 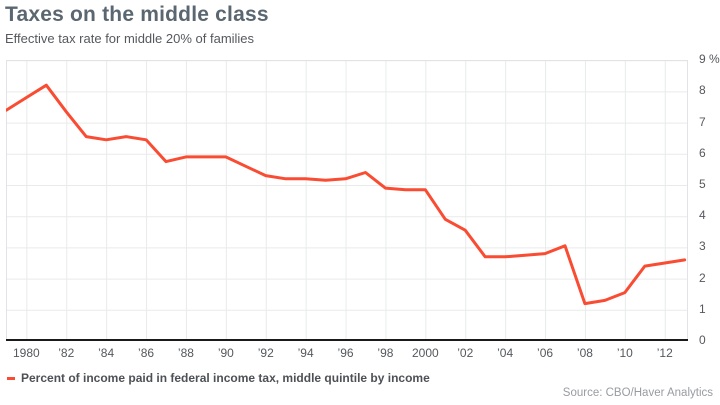 What do you see at coordinates (305, 353) in the screenshot?
I see `x-tick-label: ’94` at bounding box center [305, 353].